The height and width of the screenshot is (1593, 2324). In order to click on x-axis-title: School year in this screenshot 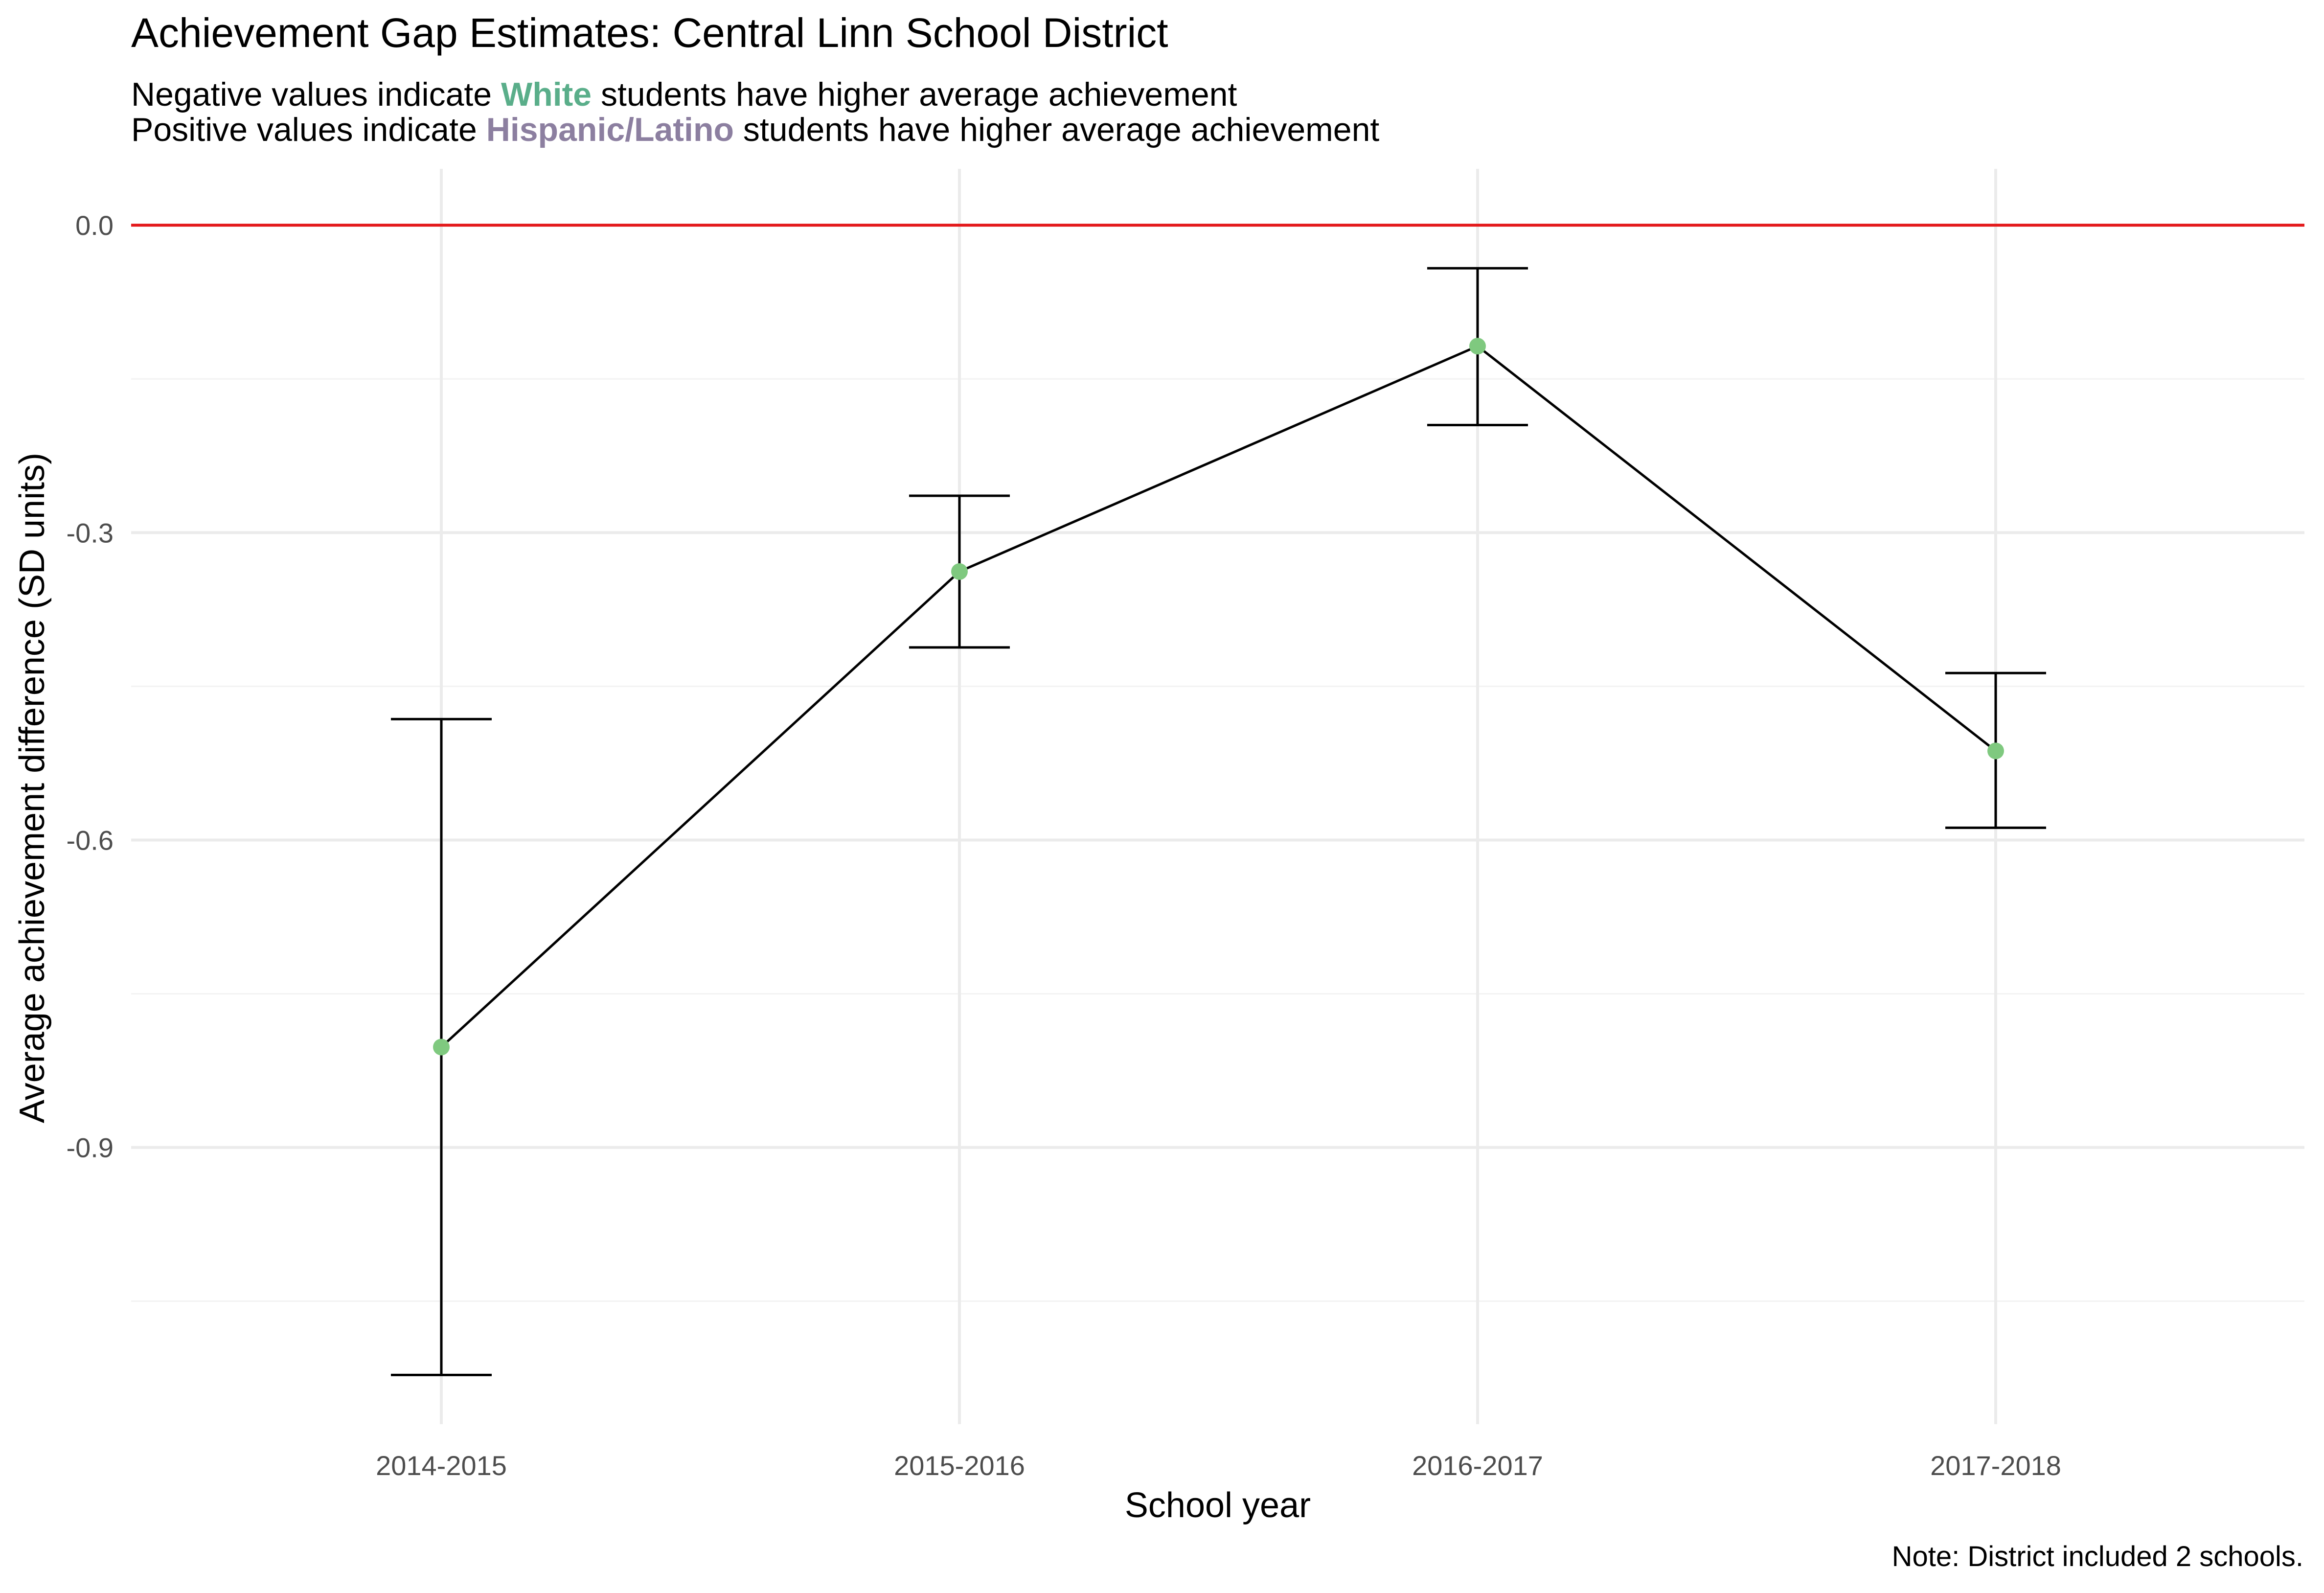, I will do `click(1218, 1505)`.